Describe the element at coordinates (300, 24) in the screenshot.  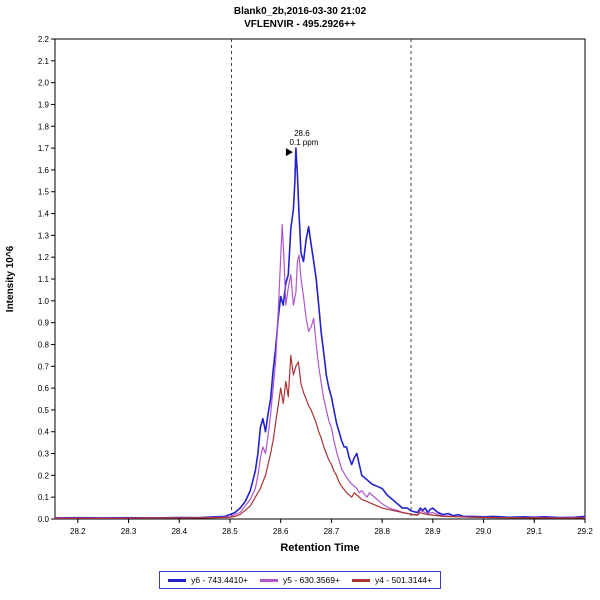
I see `chart-subtitle: VFLENVIR - 495.2926++` at that location.